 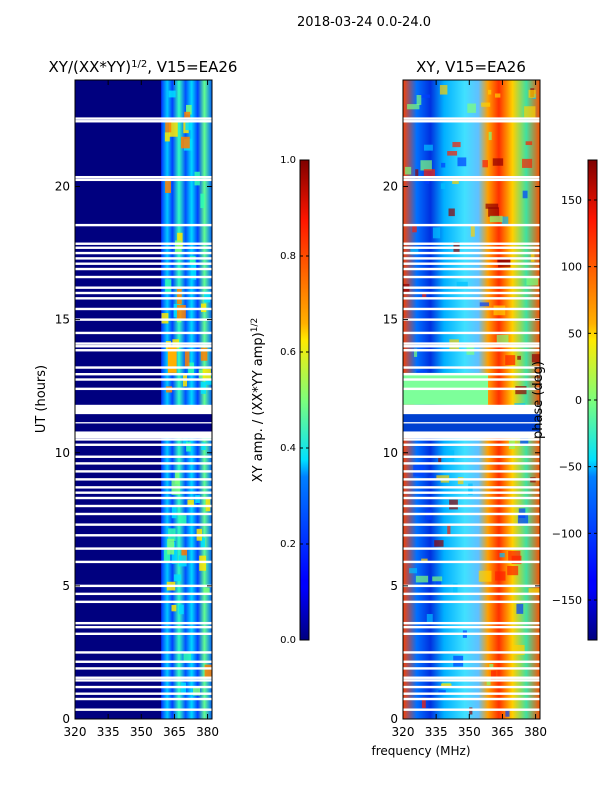 What do you see at coordinates (66, 586) in the screenshot?
I see `amplitude-ytick-label: 5` at bounding box center [66, 586].